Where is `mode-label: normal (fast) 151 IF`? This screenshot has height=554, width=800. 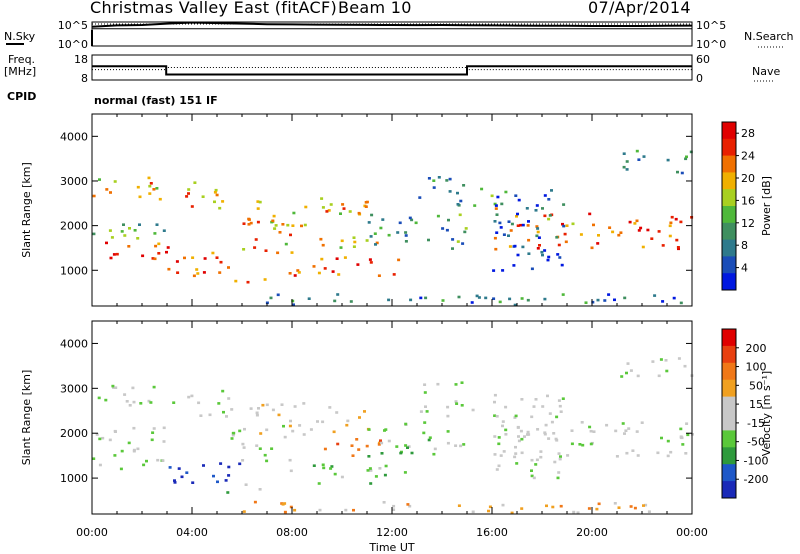 mode-label: normal (fast) 151 IF is located at coordinates (156, 100).